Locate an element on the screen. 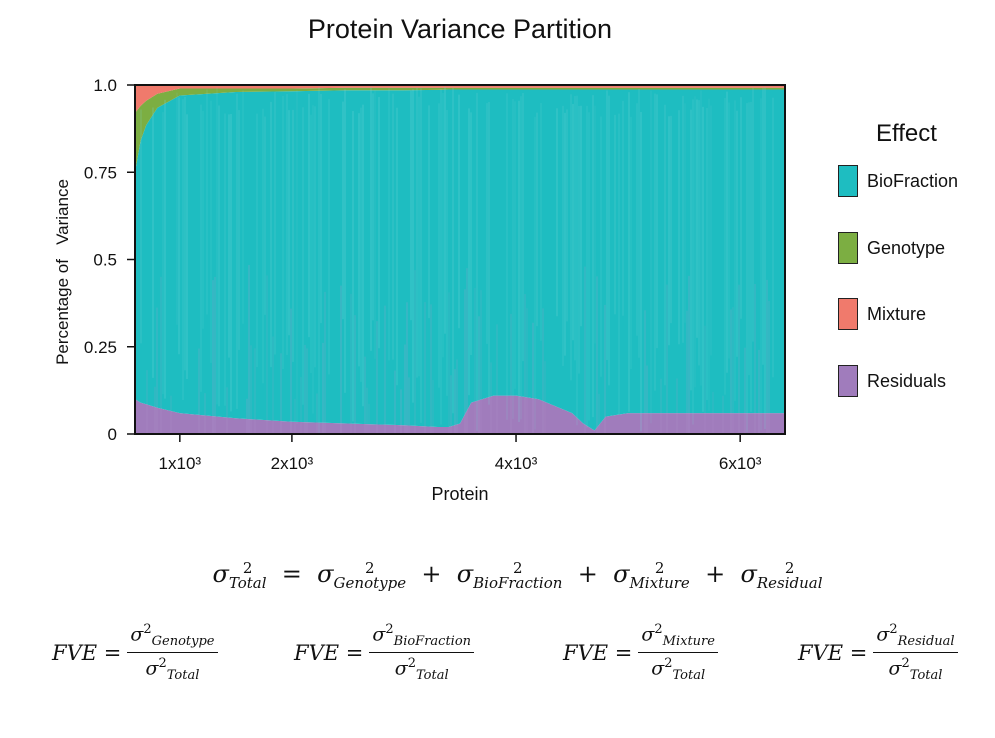 This screenshot has height=738, width=995. y-axis: 0 0.25 0.5 0.75 1.0 is located at coordinates (109, 260).